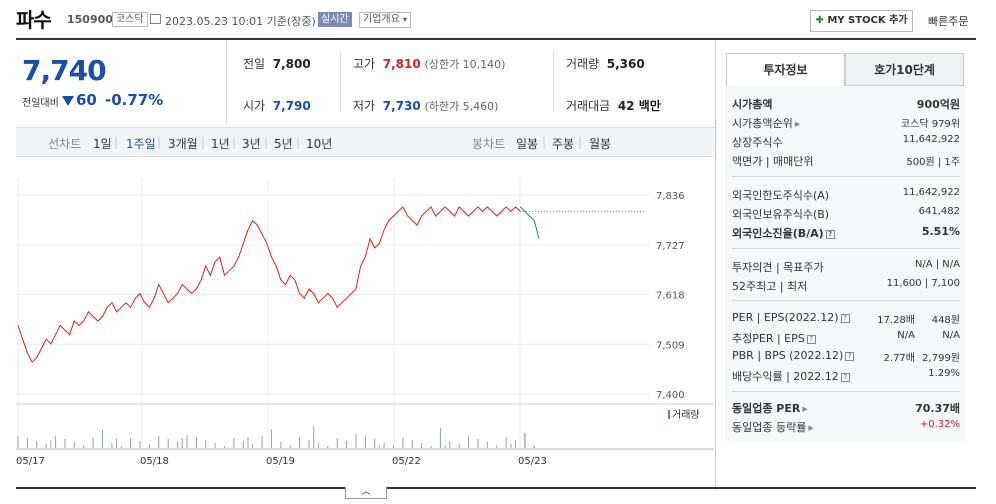 The image size is (996, 504). I want to click on panel-row: 배당수익률 | 2022.12? 1.29%, so click(846, 376).